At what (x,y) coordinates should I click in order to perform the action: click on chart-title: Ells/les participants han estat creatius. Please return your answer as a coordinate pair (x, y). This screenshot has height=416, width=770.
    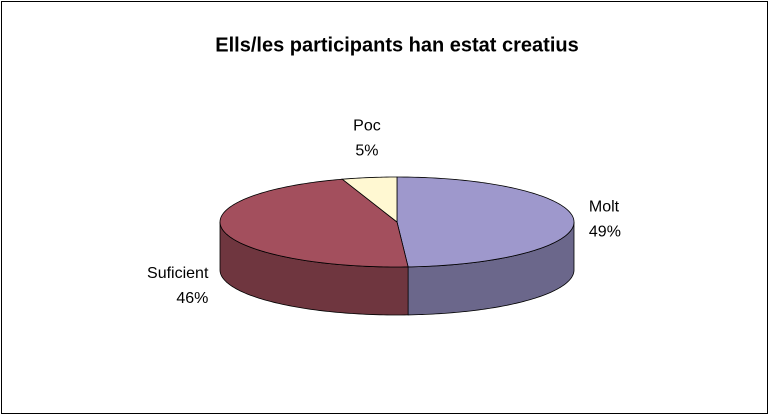
    Looking at the image, I should click on (396, 45).